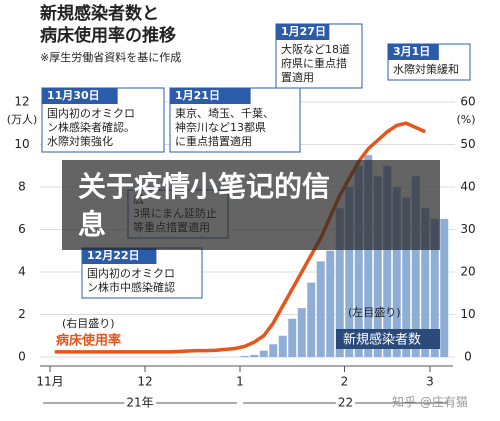 The height and width of the screenshot is (421, 500). What do you see at coordinates (345, 382) in the screenshot?
I see `x-tick-label: 2` at bounding box center [345, 382].